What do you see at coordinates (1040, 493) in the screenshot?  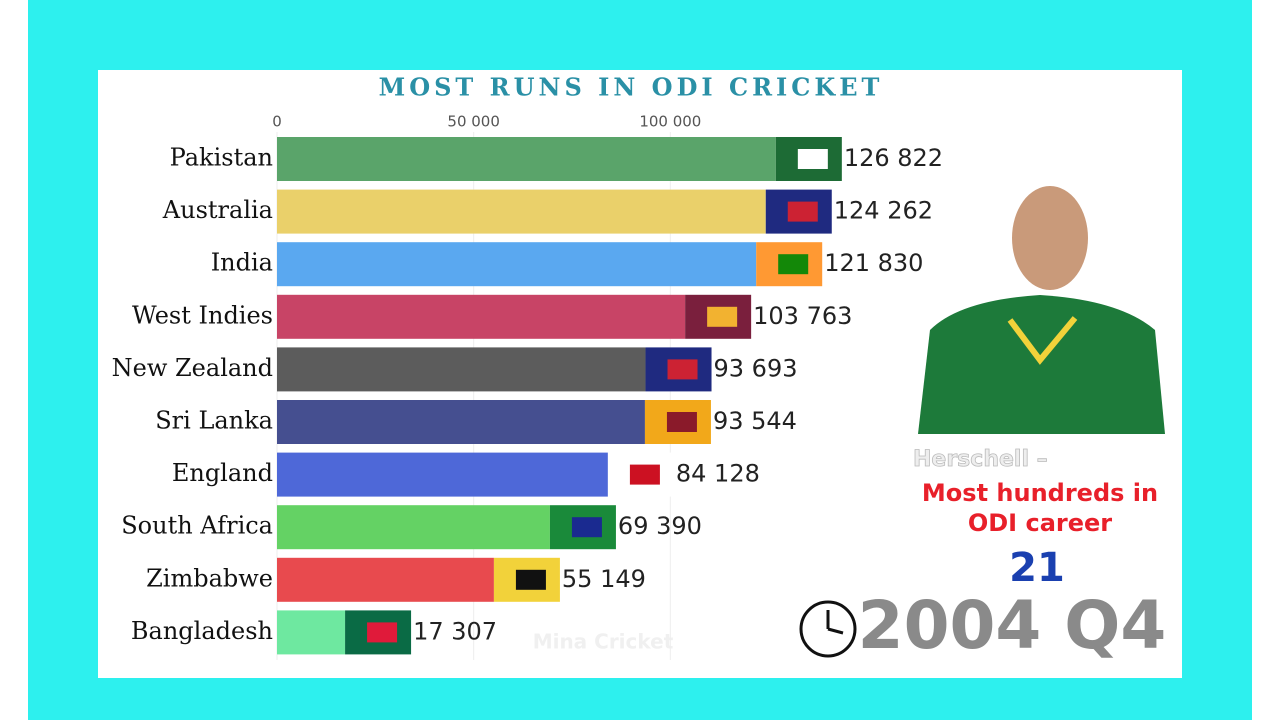 I see `stat-line: Most hundreds in` at bounding box center [1040, 493].